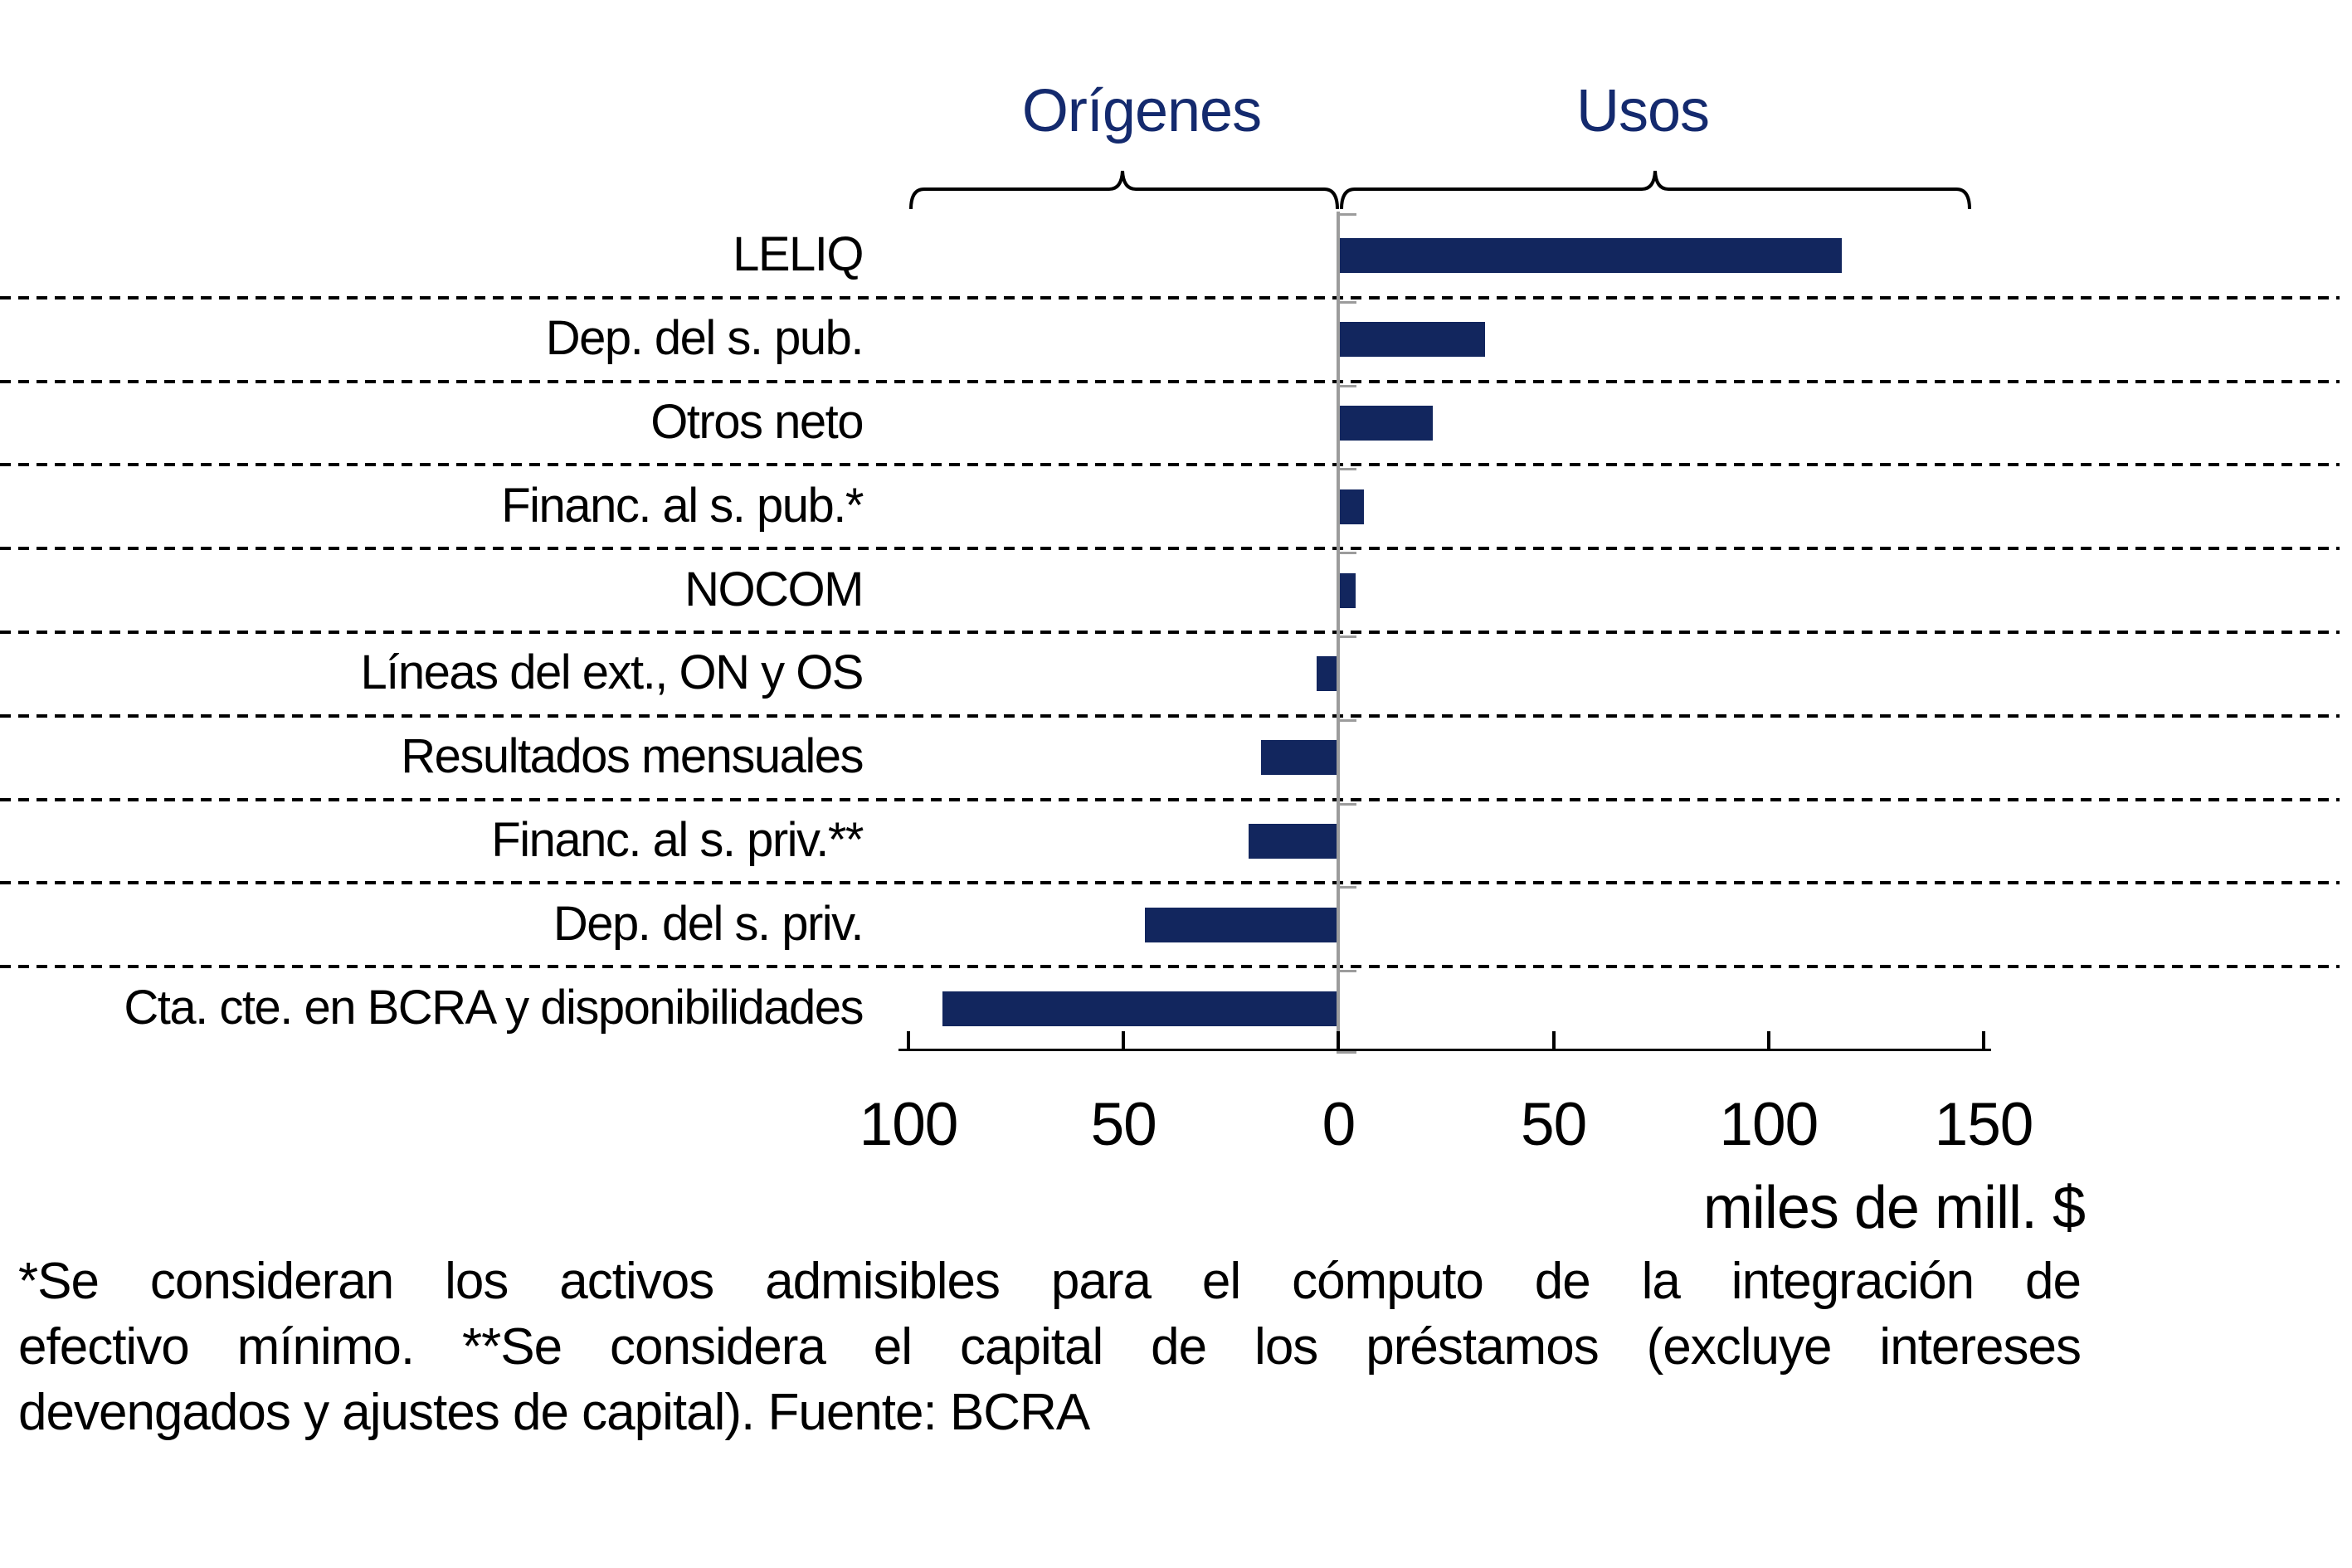 This screenshot has width=2352, height=1568. I want to click on usos-brace, so click(1655, 190).